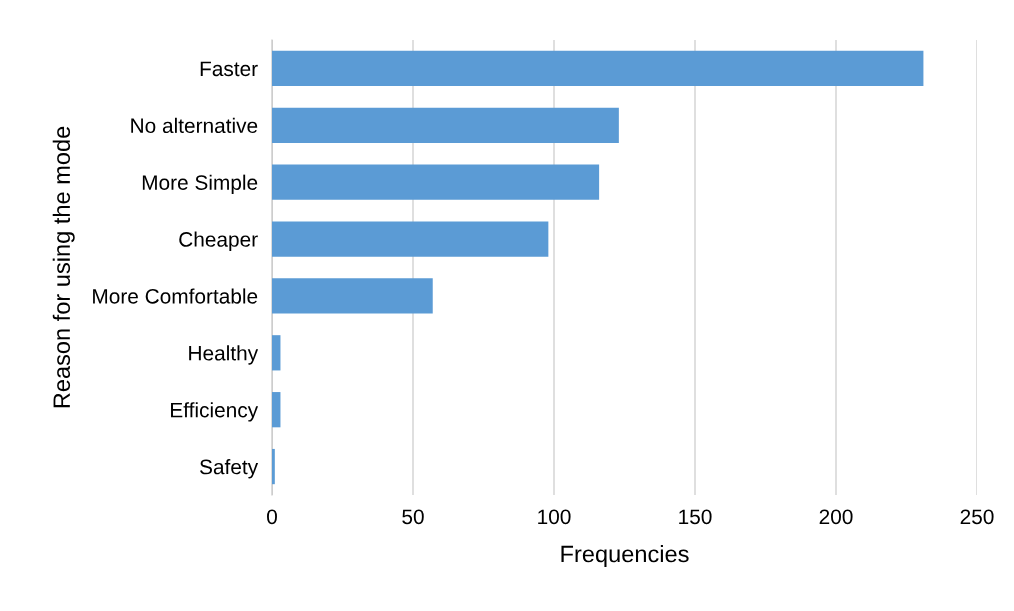 The image size is (1014, 611). Describe the element at coordinates (175, 296) in the screenshot. I see `y-tick-label: More Comfortable` at that location.